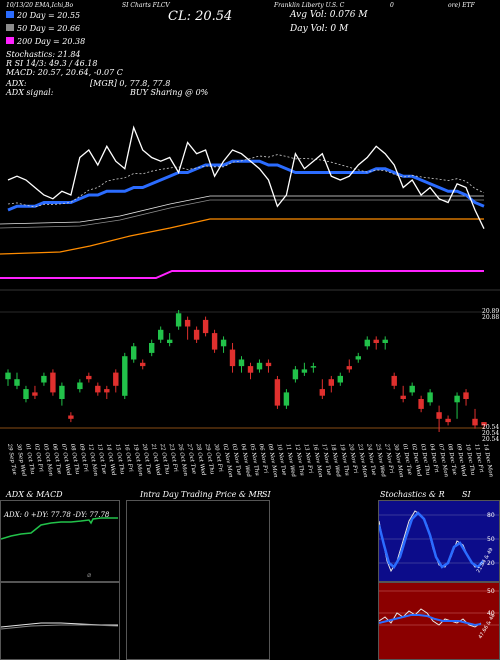  What do you see at coordinates (461, 5) in the screenshot?
I see `header-title-etf: ore) ETF` at bounding box center [461, 5].